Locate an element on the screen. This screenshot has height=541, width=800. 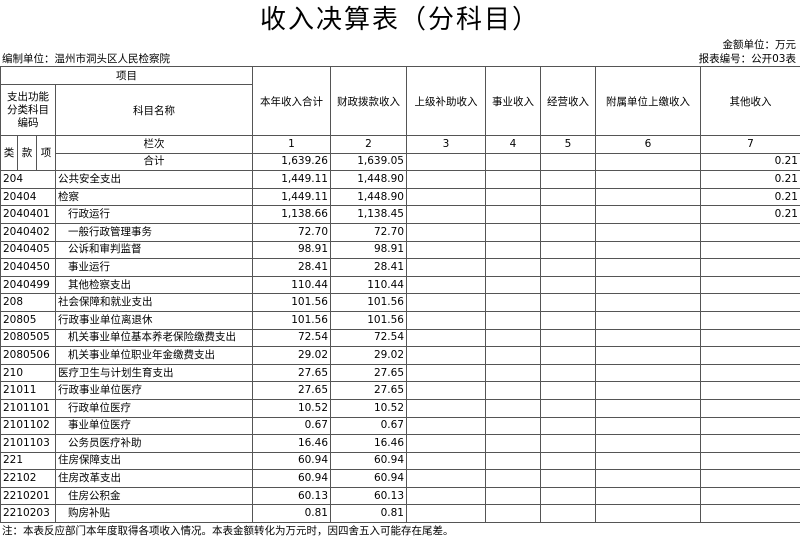
row: 22102 住房改革支出 60.94 60.94 is located at coordinates (400, 478).